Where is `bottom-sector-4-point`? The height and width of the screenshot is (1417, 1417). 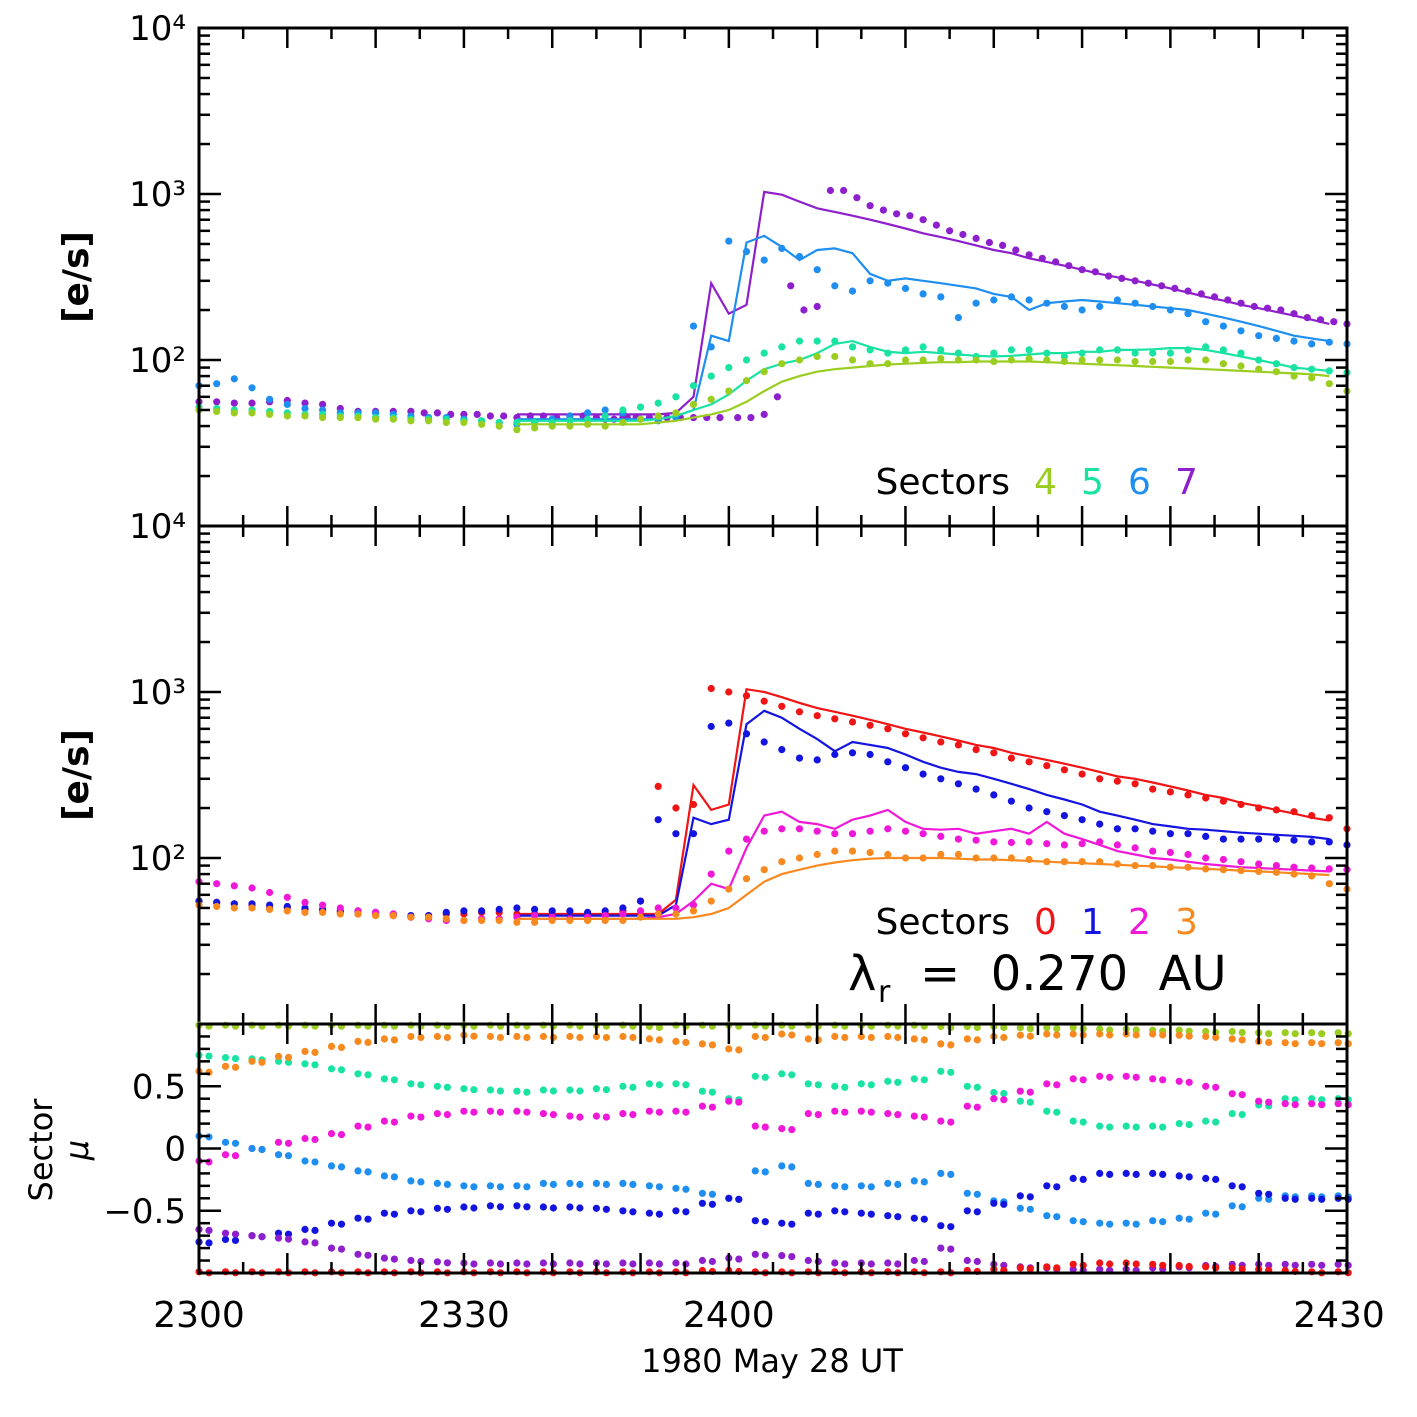 bottom-sector-4-point is located at coordinates (1322, 1034).